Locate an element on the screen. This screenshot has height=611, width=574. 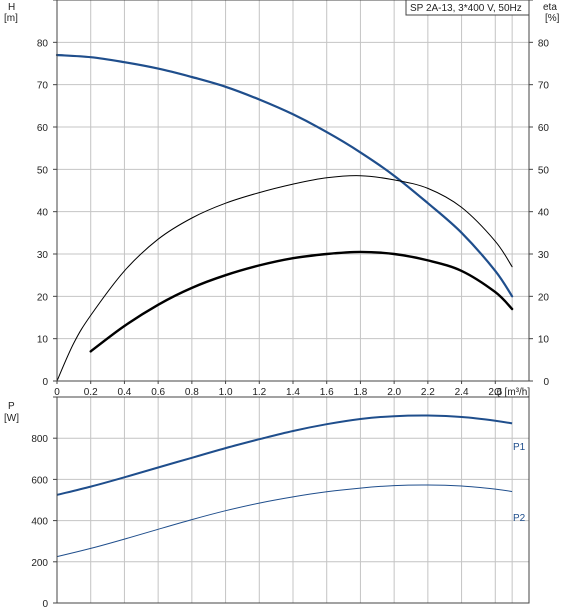
head-tick-label: 0 is located at coordinates (45, 382).